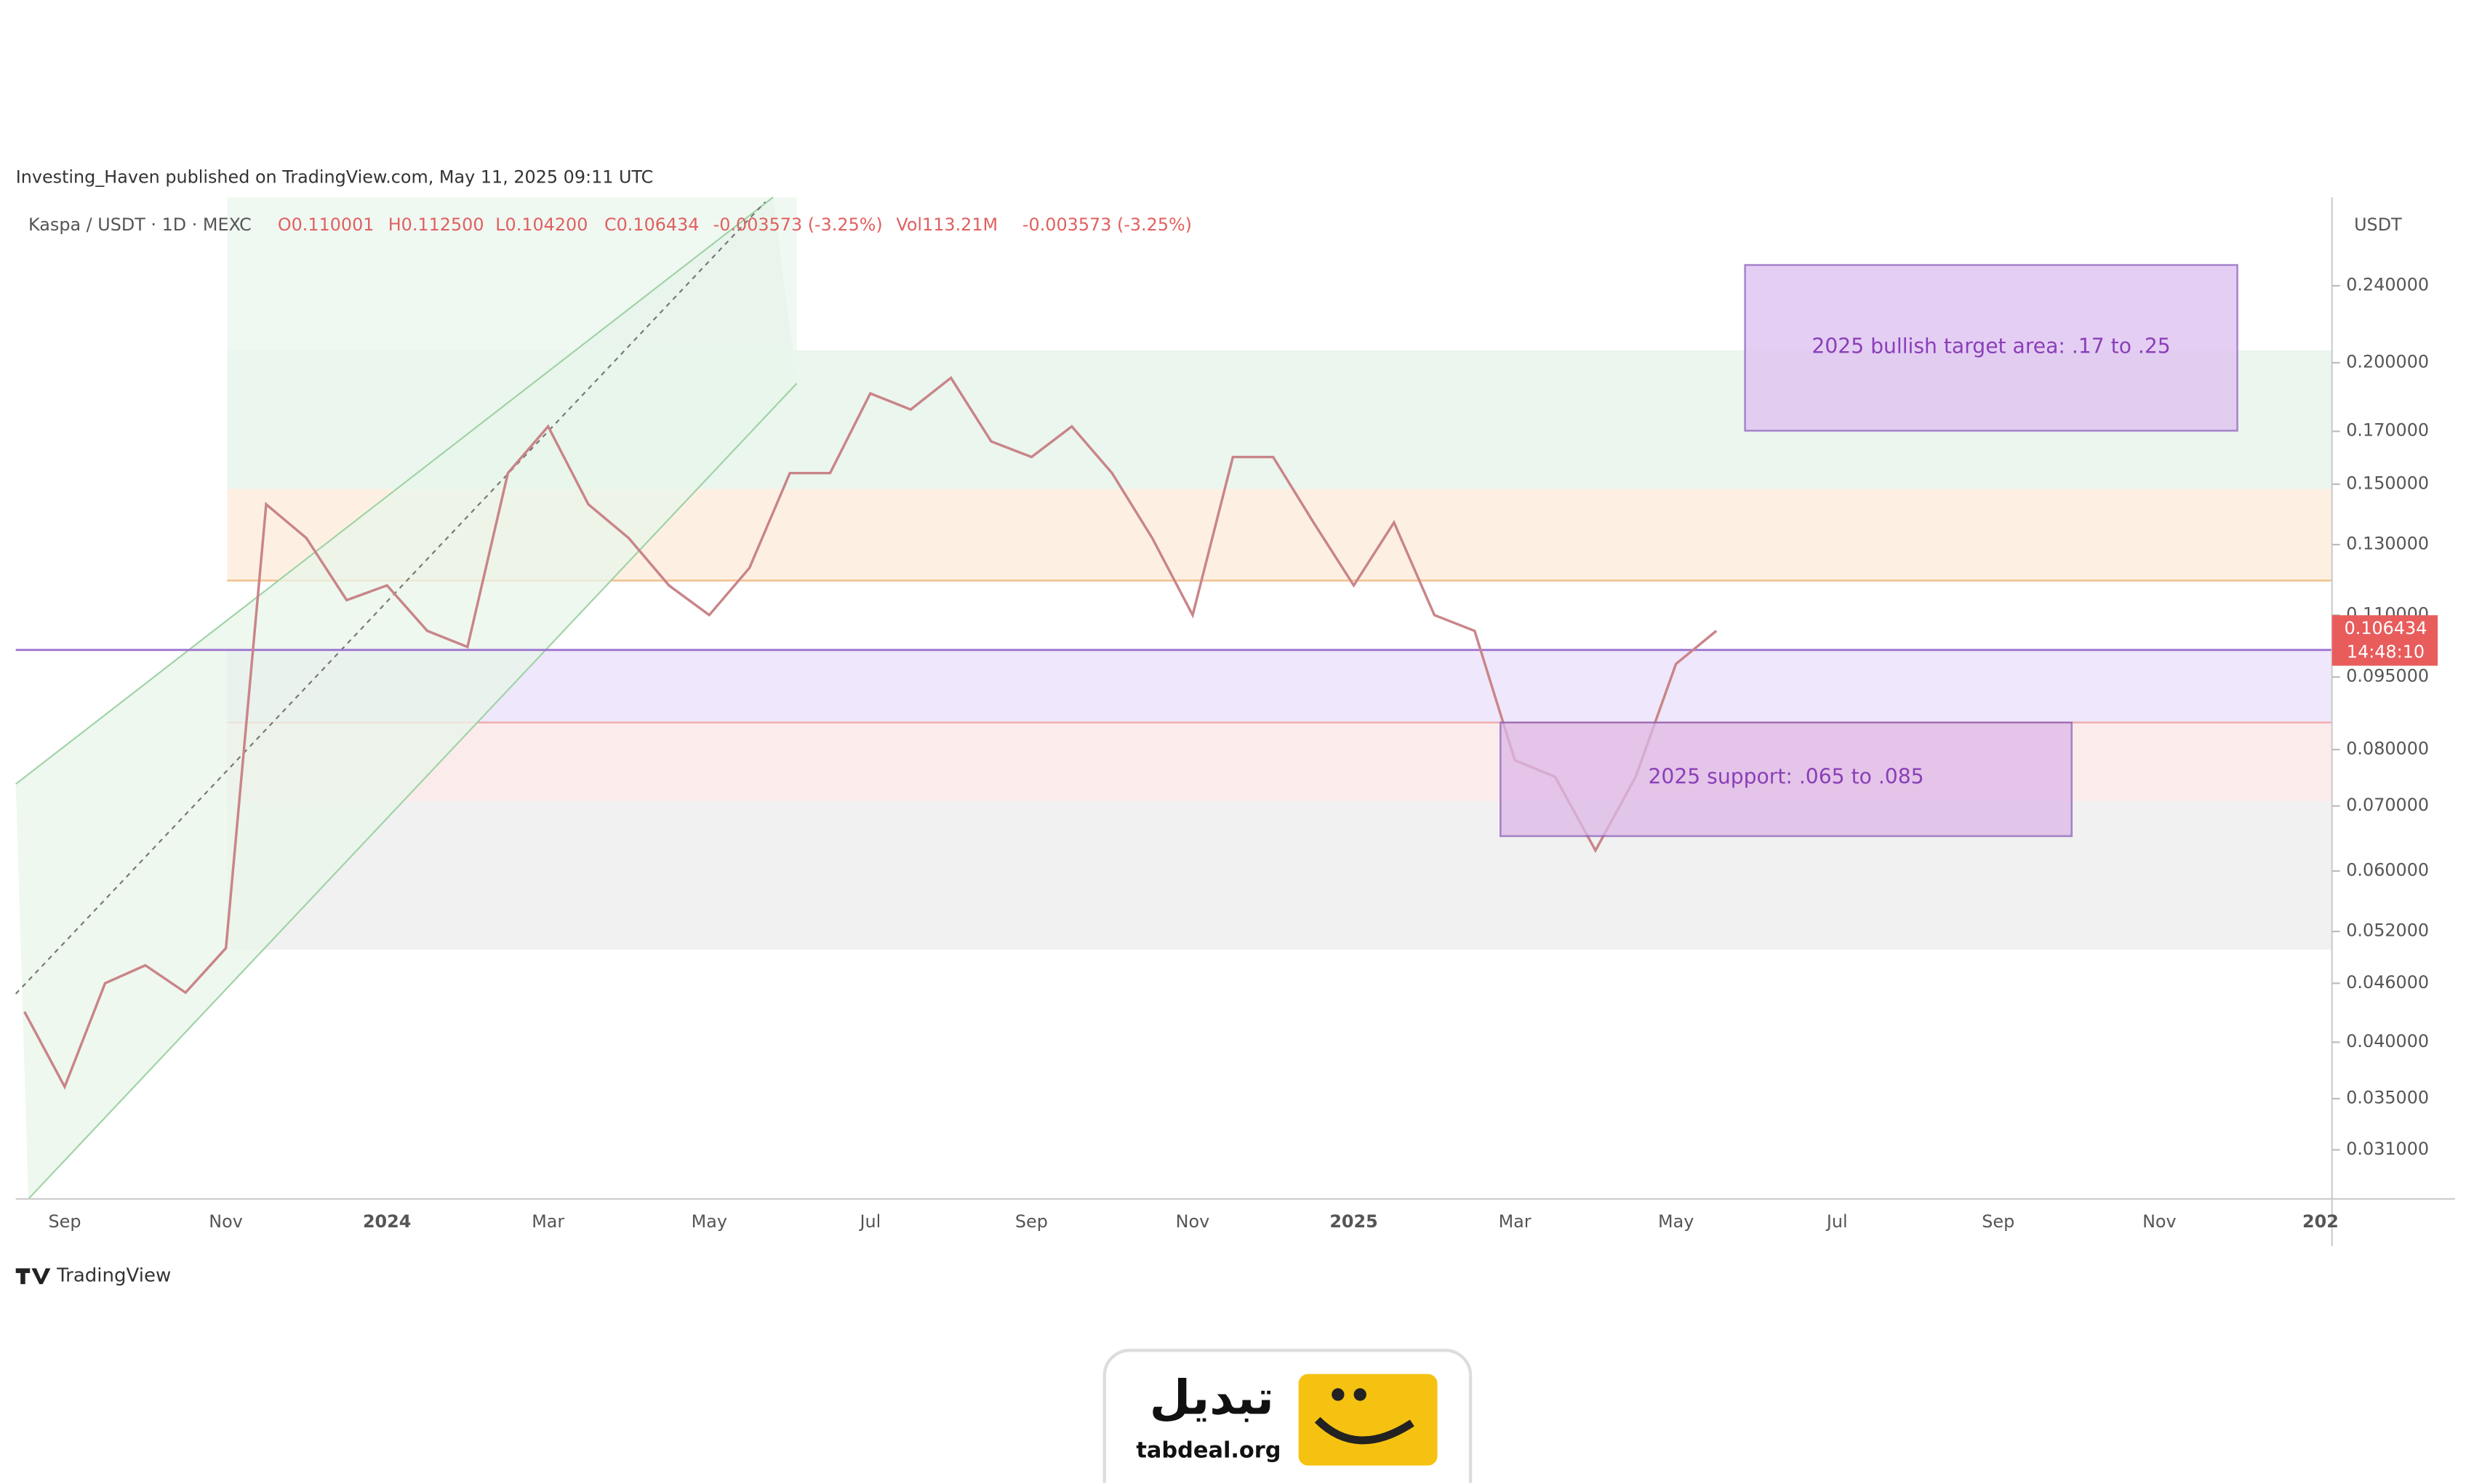  I want to click on y-tick-label: 0.031000, so click(2387, 1149).